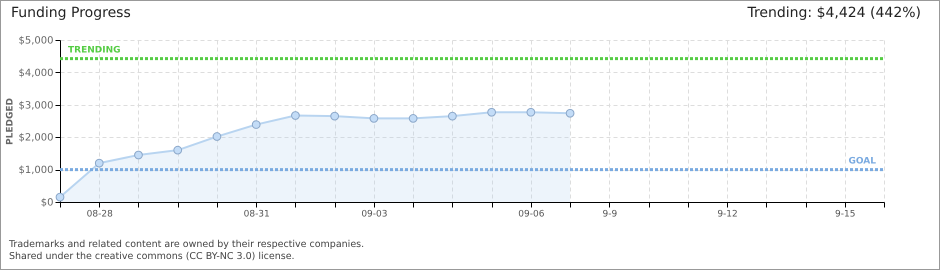  I want to click on ref-line-label: GOAL, so click(862, 161).